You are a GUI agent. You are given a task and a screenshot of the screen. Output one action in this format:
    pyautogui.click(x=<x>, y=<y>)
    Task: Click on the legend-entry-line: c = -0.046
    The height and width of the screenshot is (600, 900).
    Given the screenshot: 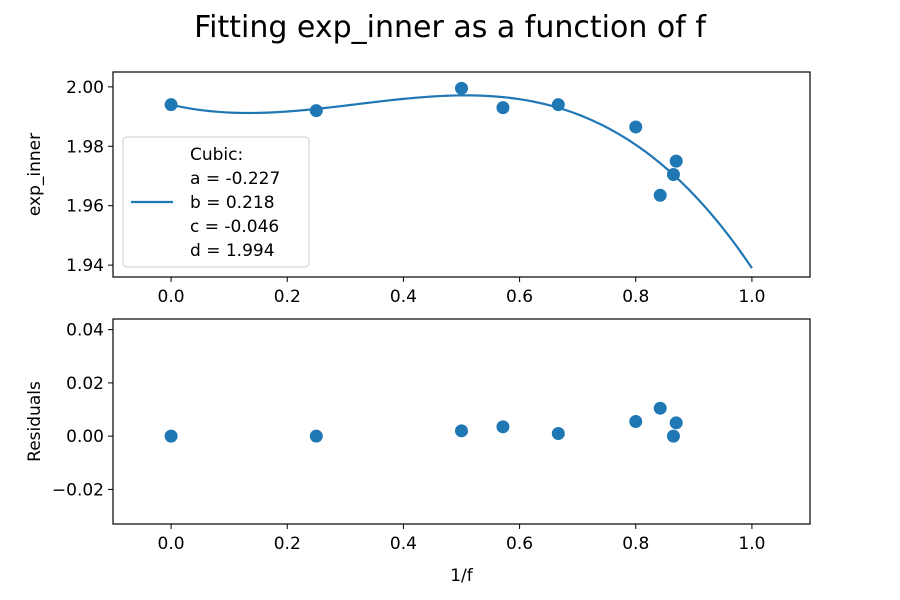 What is the action you would take?
    pyautogui.click(x=234, y=227)
    